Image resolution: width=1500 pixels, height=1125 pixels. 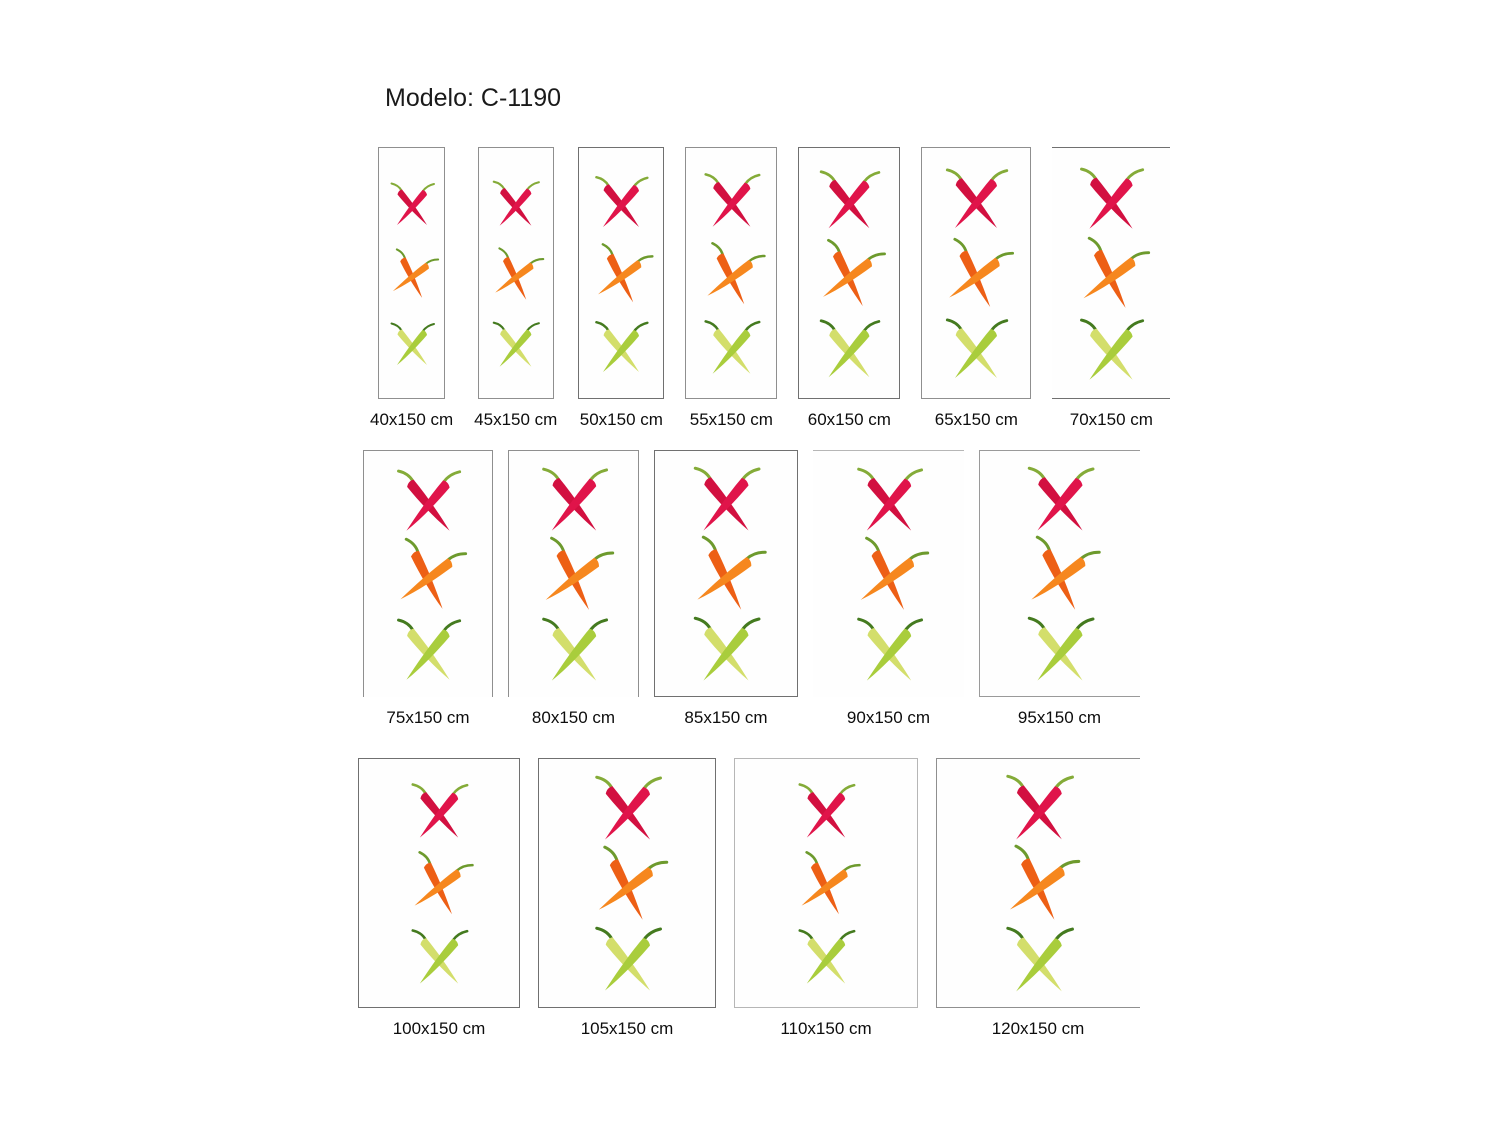 What do you see at coordinates (516, 419) in the screenshot?
I see `size-label: 45x150 cm` at bounding box center [516, 419].